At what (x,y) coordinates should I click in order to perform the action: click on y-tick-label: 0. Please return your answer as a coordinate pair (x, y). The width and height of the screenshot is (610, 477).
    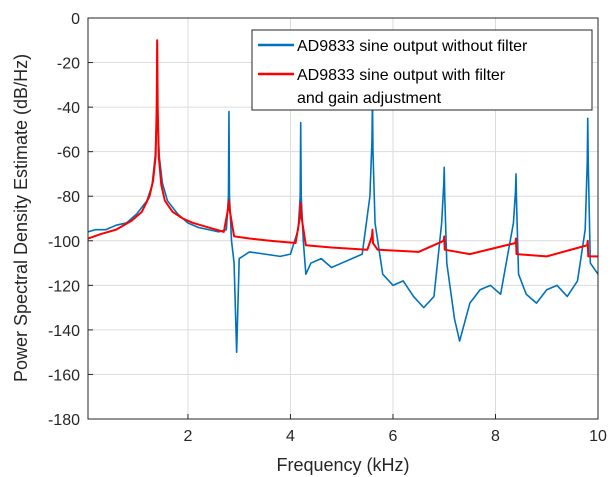
    Looking at the image, I should click on (75, 19).